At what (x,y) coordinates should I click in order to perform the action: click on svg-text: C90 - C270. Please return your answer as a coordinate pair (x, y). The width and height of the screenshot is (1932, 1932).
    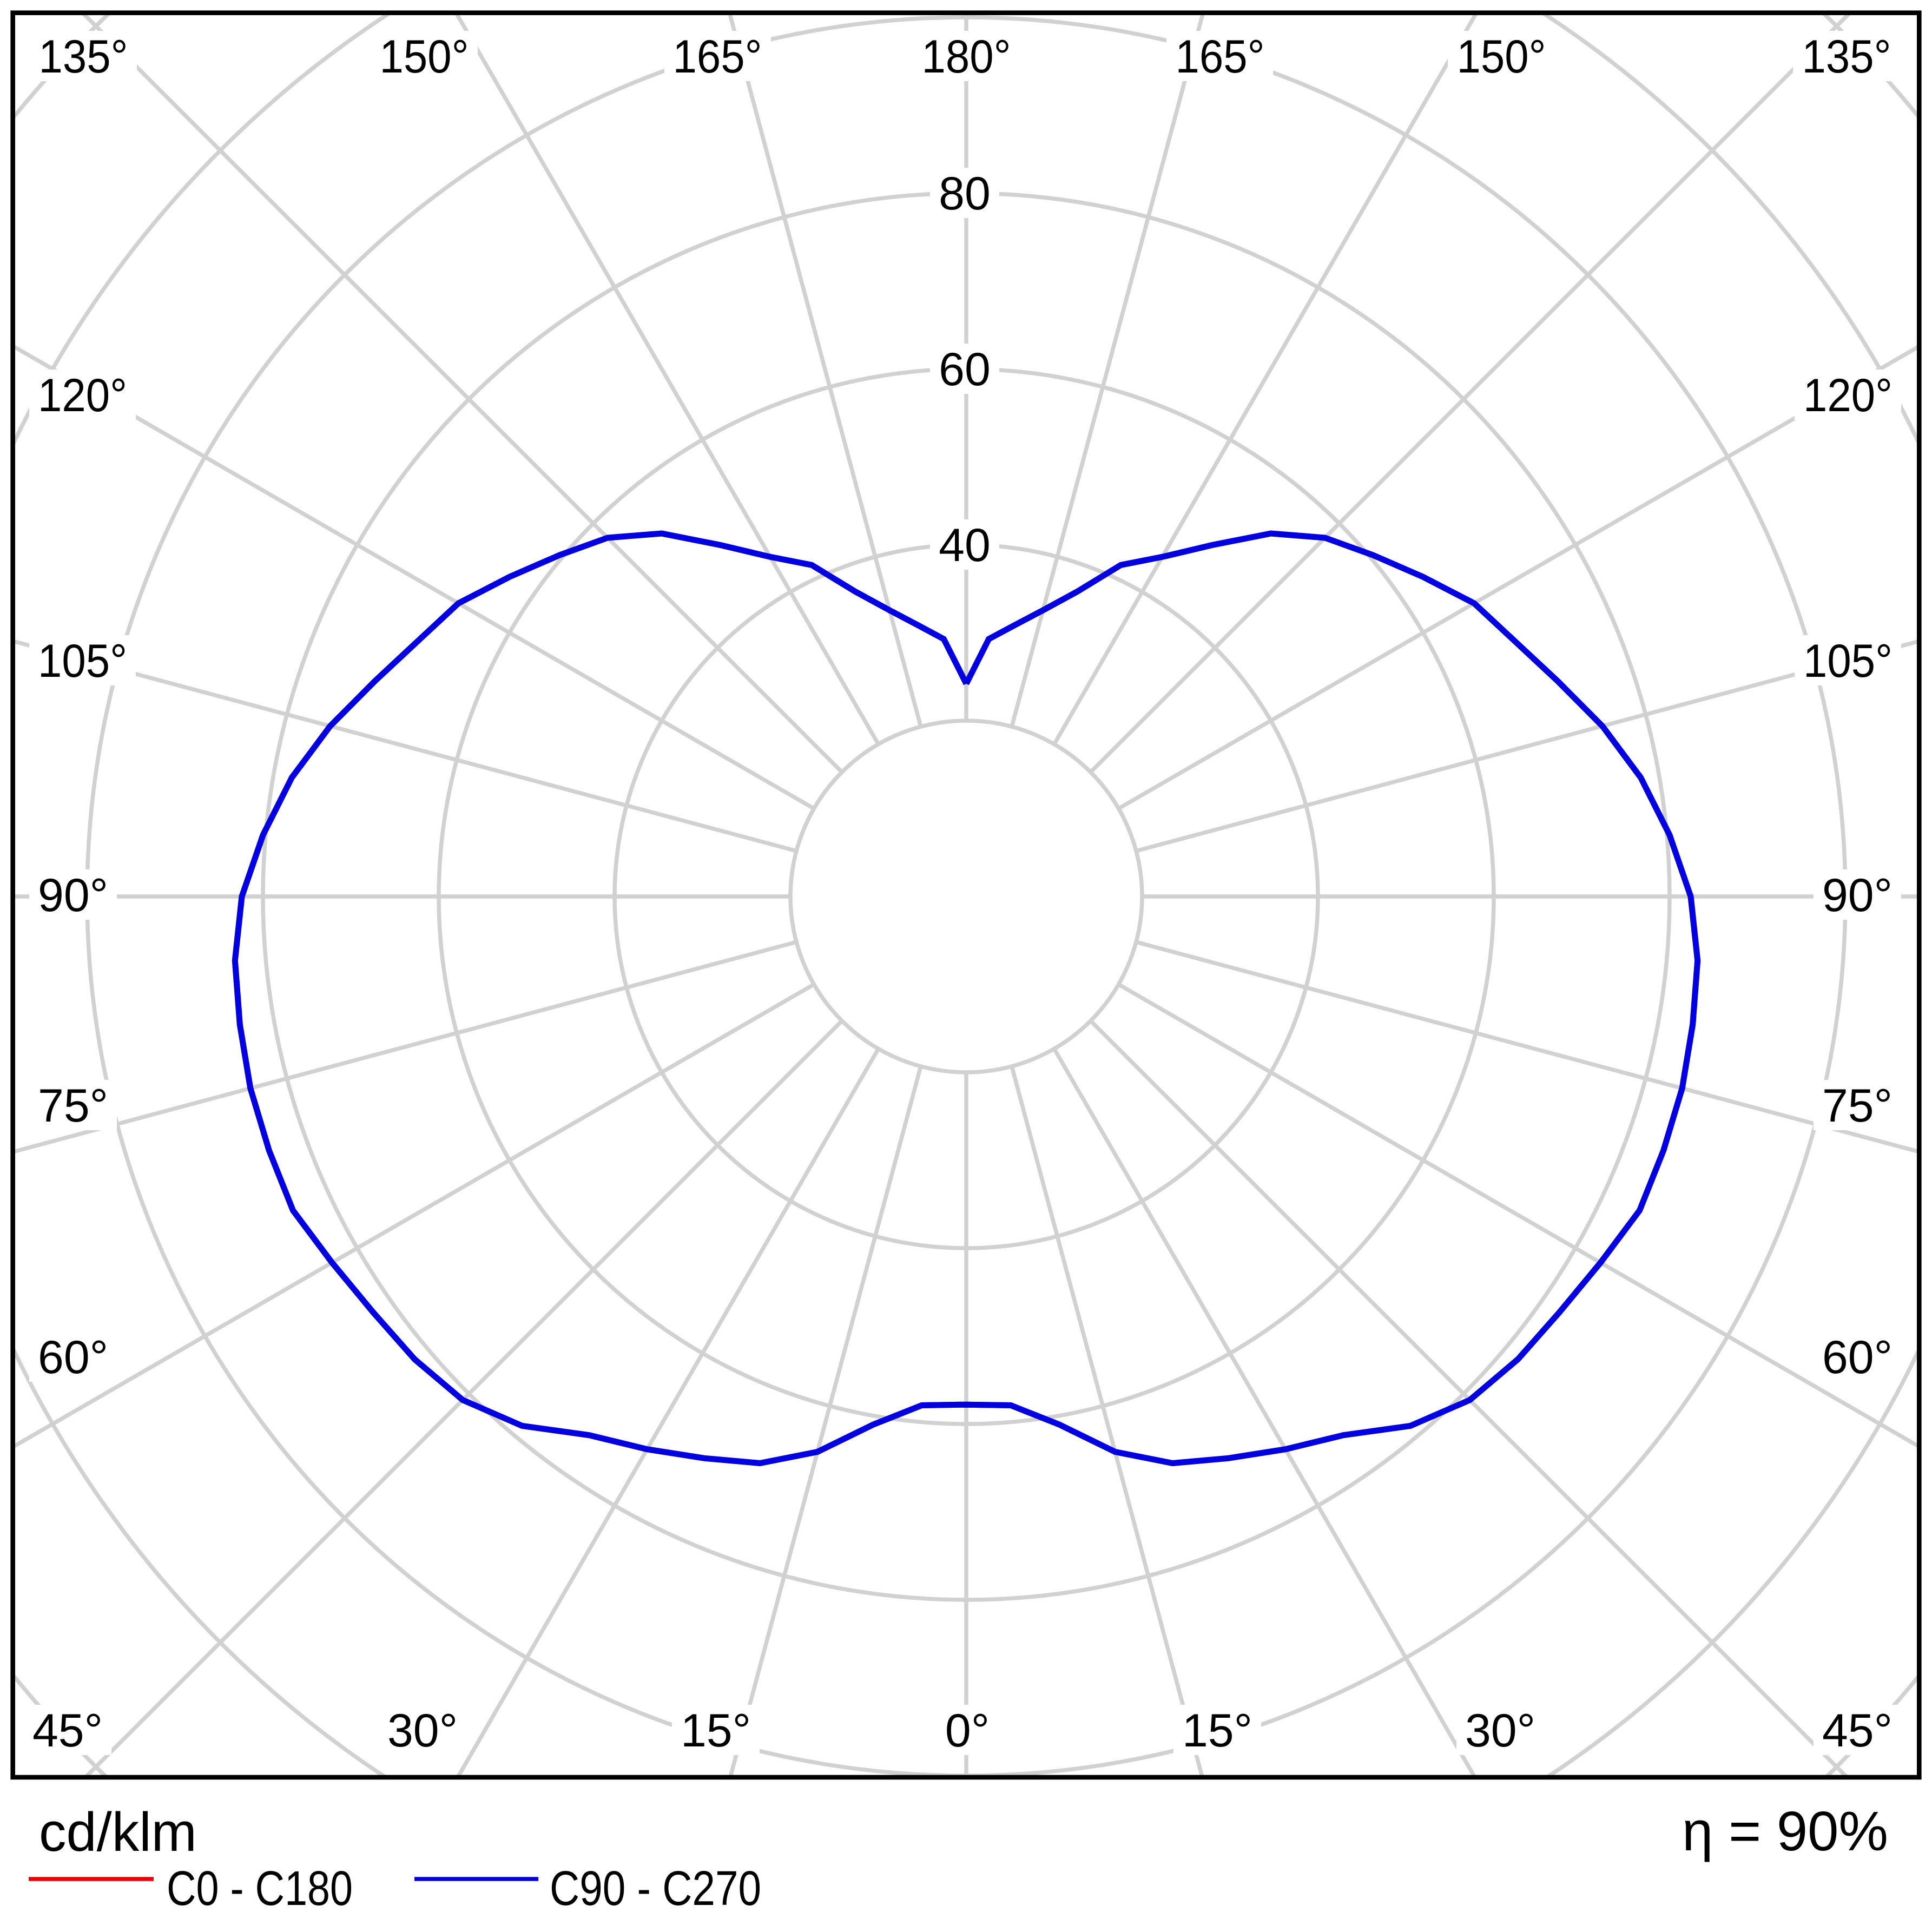
    Looking at the image, I should click on (655, 1889).